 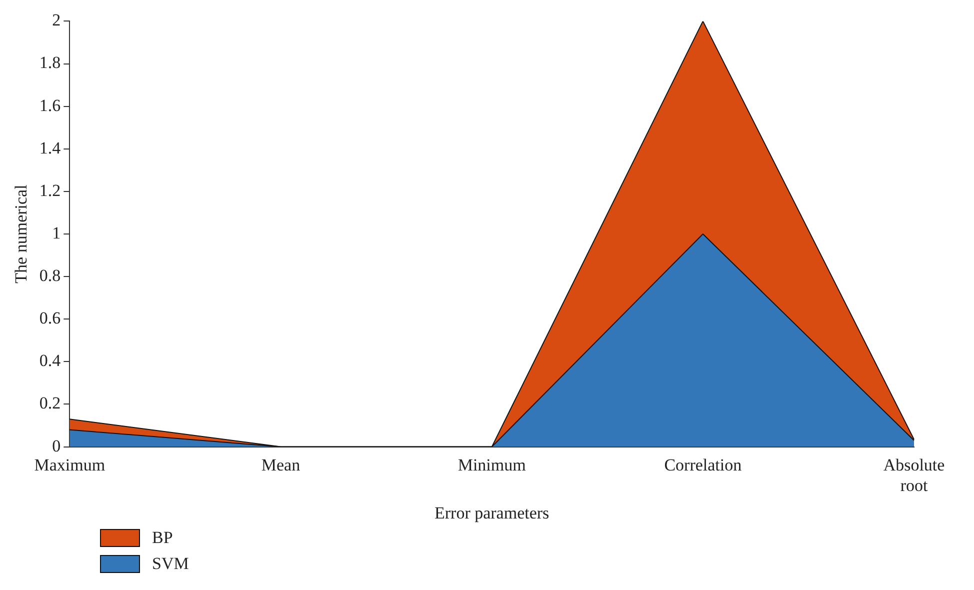 What do you see at coordinates (50, 105) in the screenshot?
I see `y-tick-label: 1.6` at bounding box center [50, 105].